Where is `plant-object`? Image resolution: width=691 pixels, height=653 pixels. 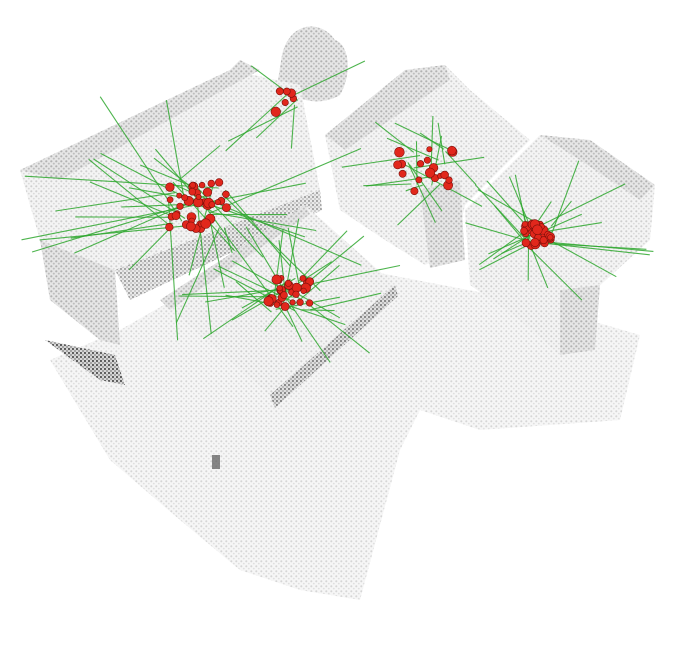 plant-object is located at coordinates (313, 64).